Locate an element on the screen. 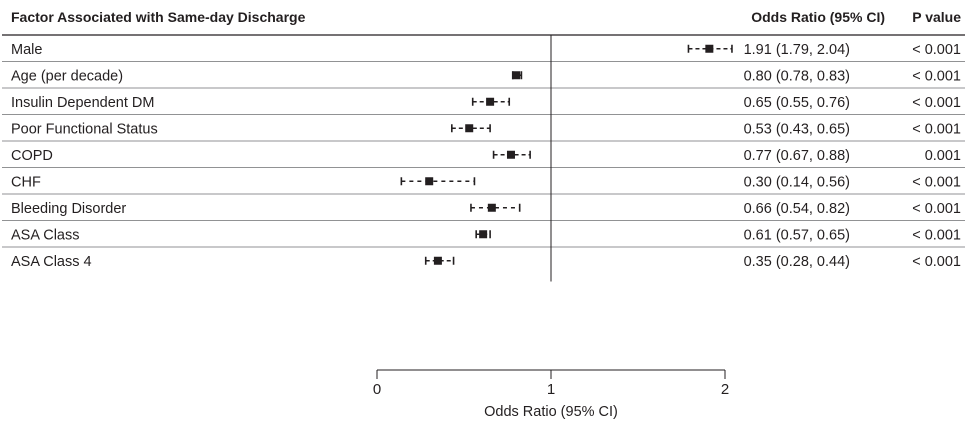 The image size is (967, 427). x-axis-title: Odds Ratio (95% CI) is located at coordinates (551, 412).